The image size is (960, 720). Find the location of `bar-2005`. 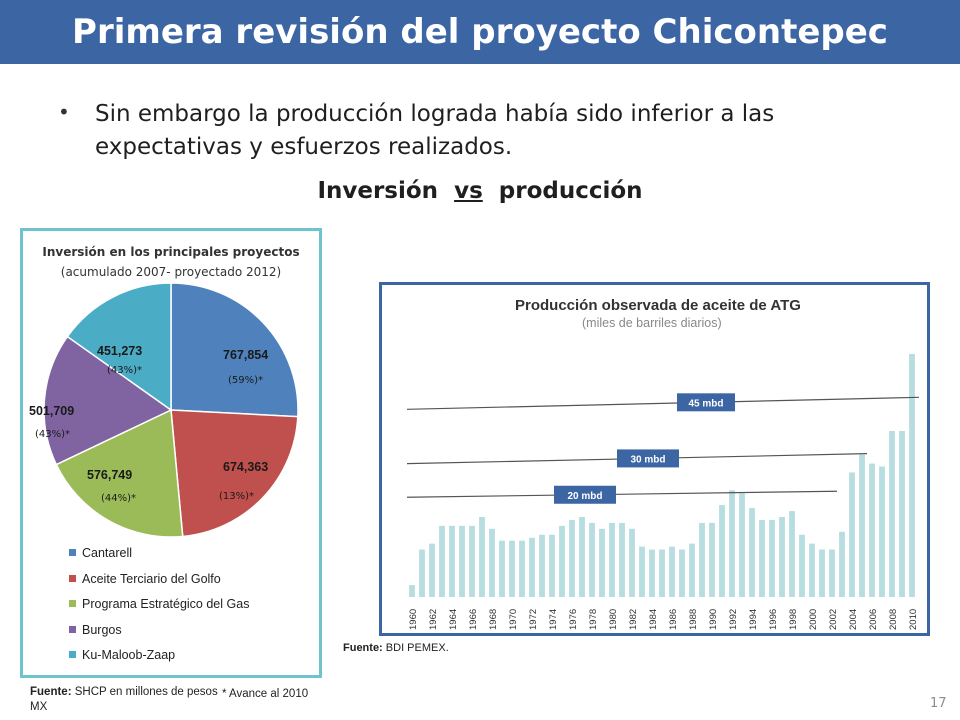

bar-2005 is located at coordinates (862, 525).